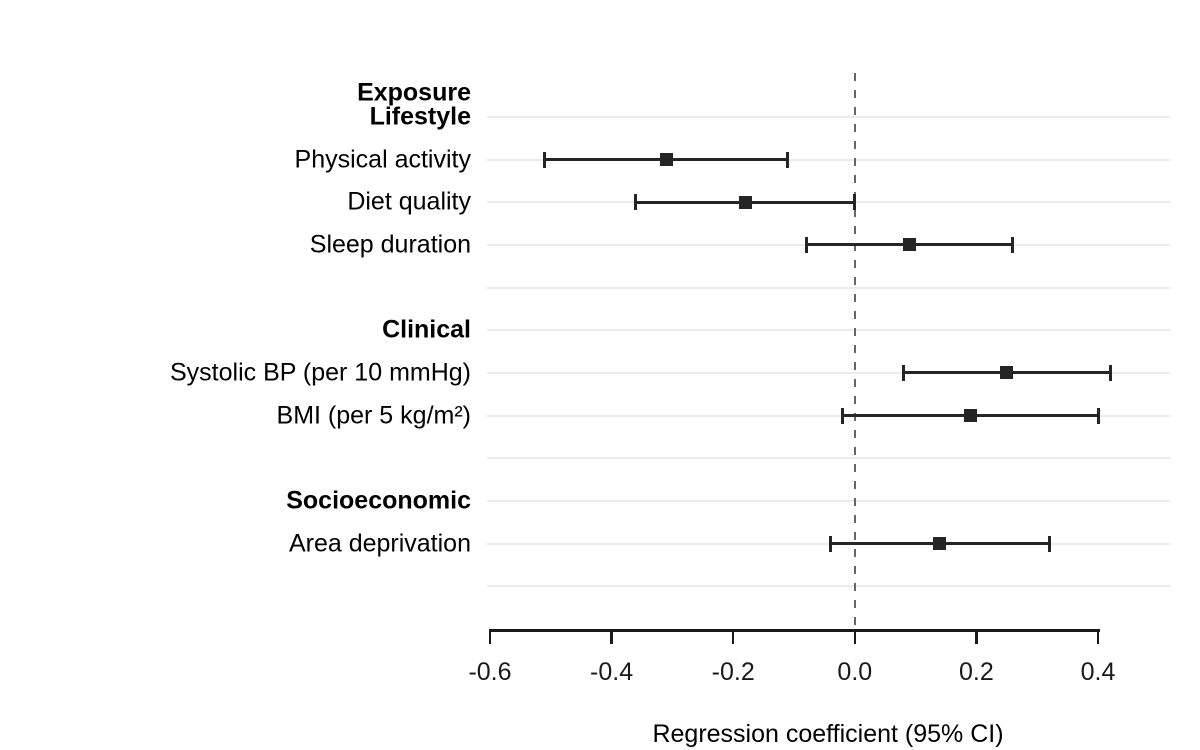 The height and width of the screenshot is (750, 1200). What do you see at coordinates (420, 116) in the screenshot?
I see `group-header-label: Lifestyle` at bounding box center [420, 116].